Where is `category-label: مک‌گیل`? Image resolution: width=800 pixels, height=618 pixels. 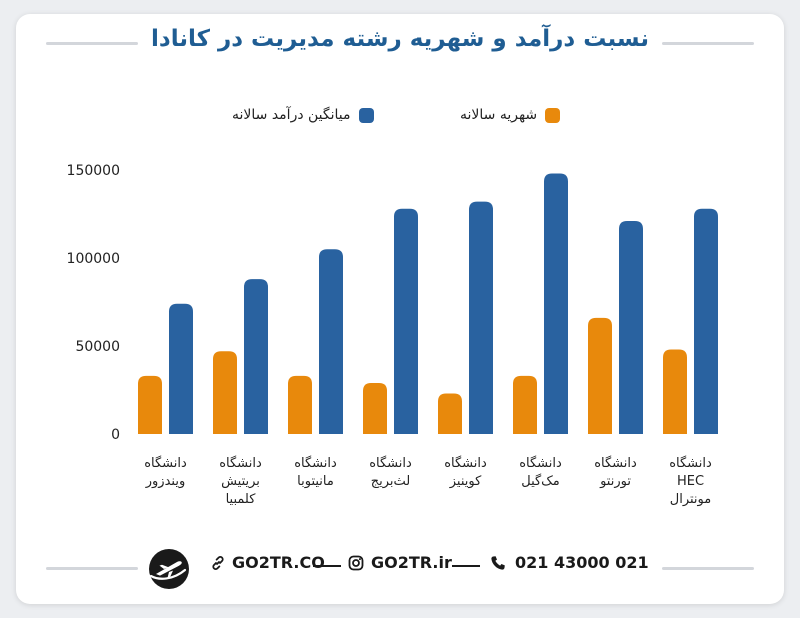 category-label: مک‌گیل is located at coordinates (540, 481).